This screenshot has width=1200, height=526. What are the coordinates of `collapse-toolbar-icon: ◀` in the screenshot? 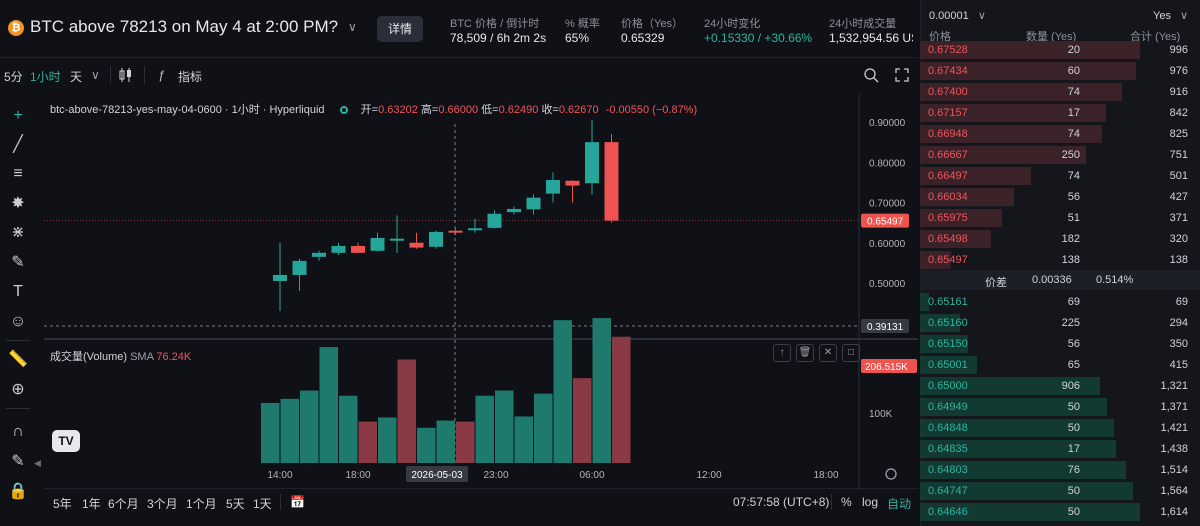 It's located at (37, 463).